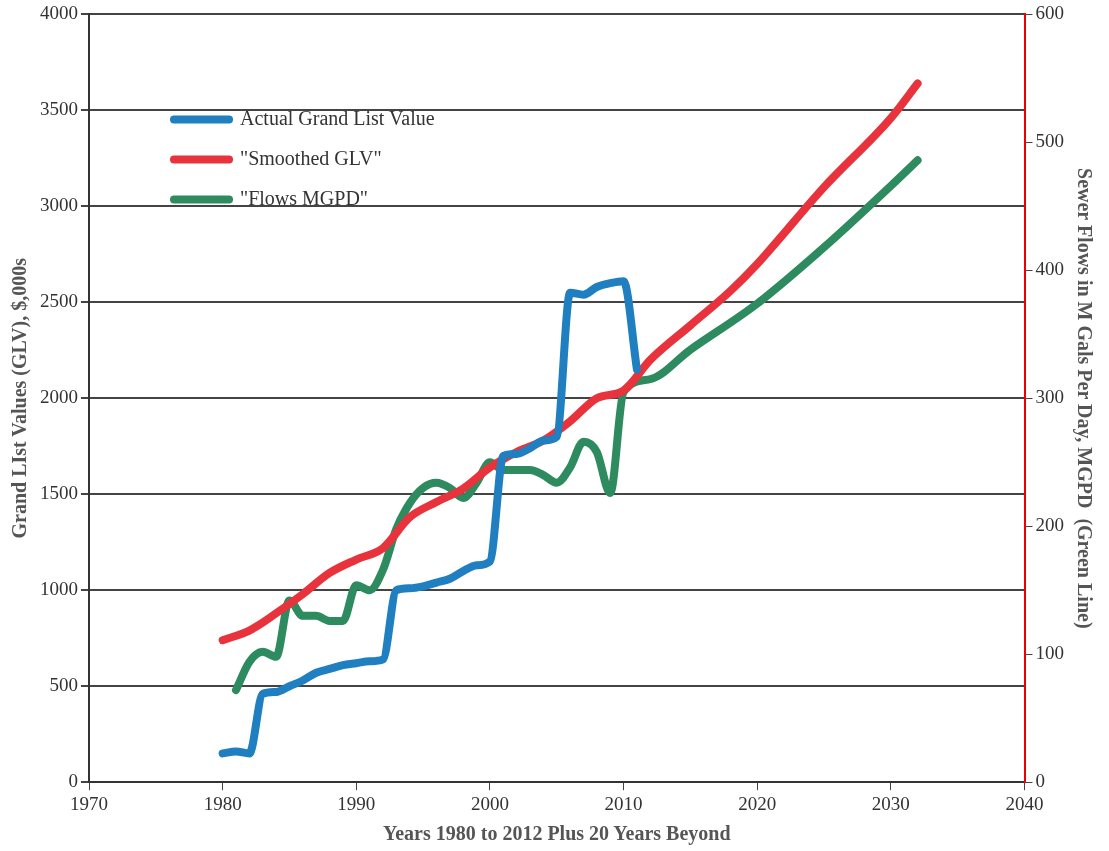  I want to click on y-tick-label: 2000, so click(59, 397).